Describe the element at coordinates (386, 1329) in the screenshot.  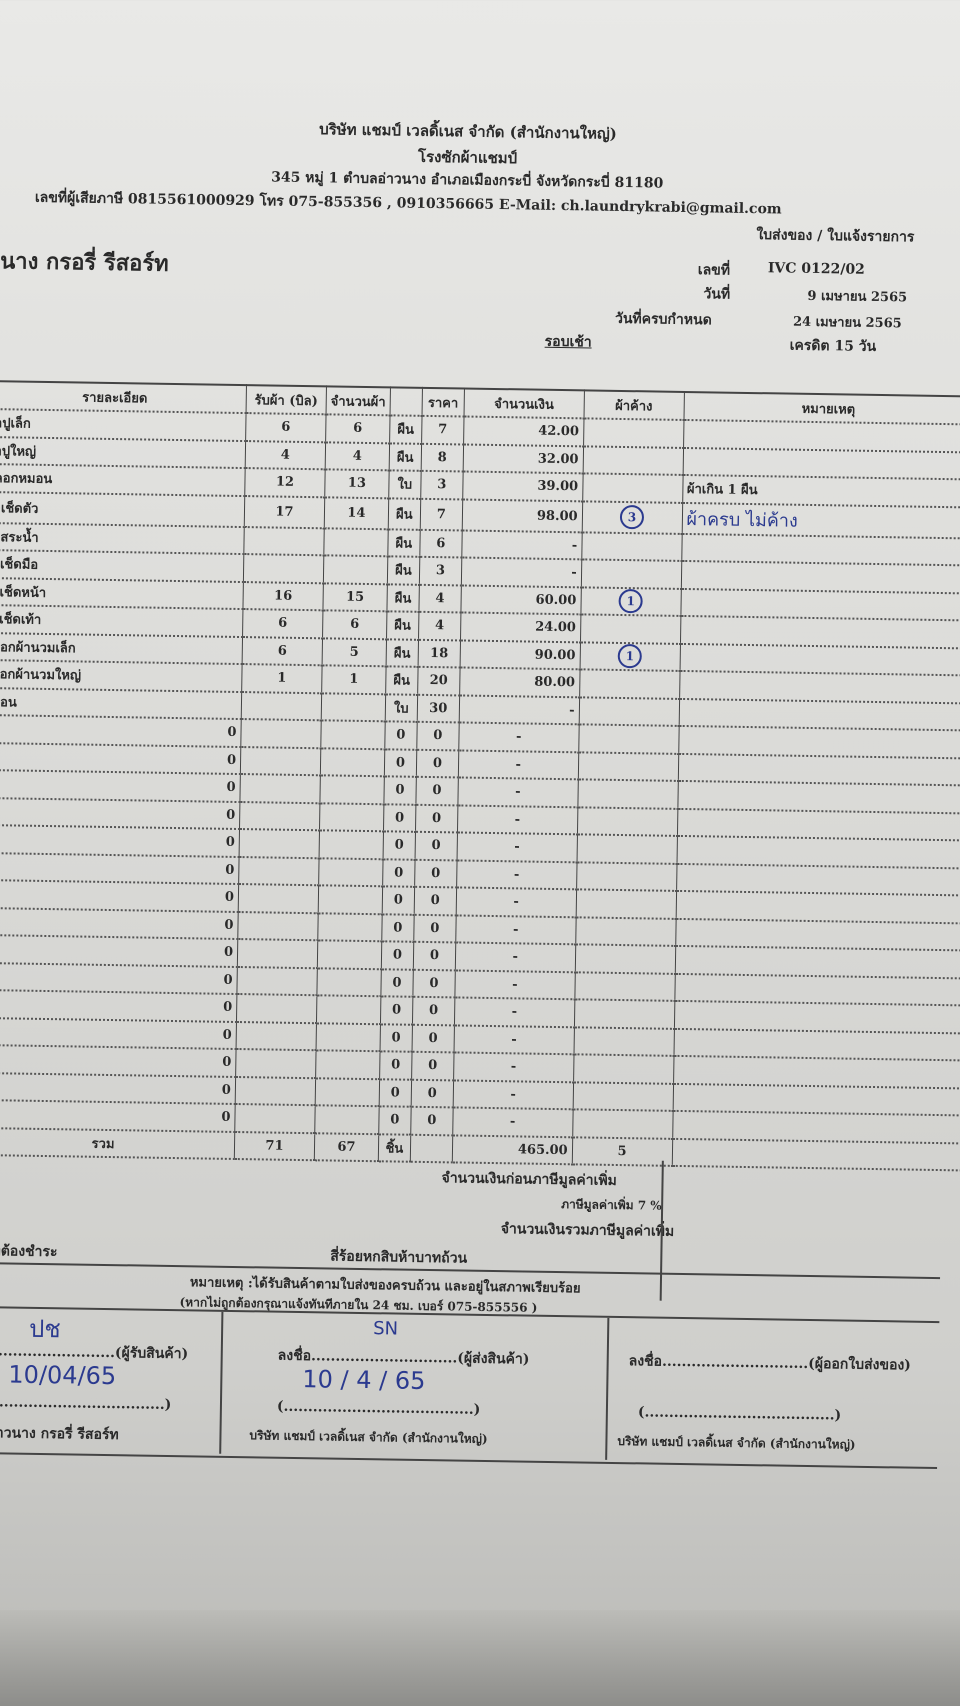
I see `sender-handwritten-signature: SN` at that location.